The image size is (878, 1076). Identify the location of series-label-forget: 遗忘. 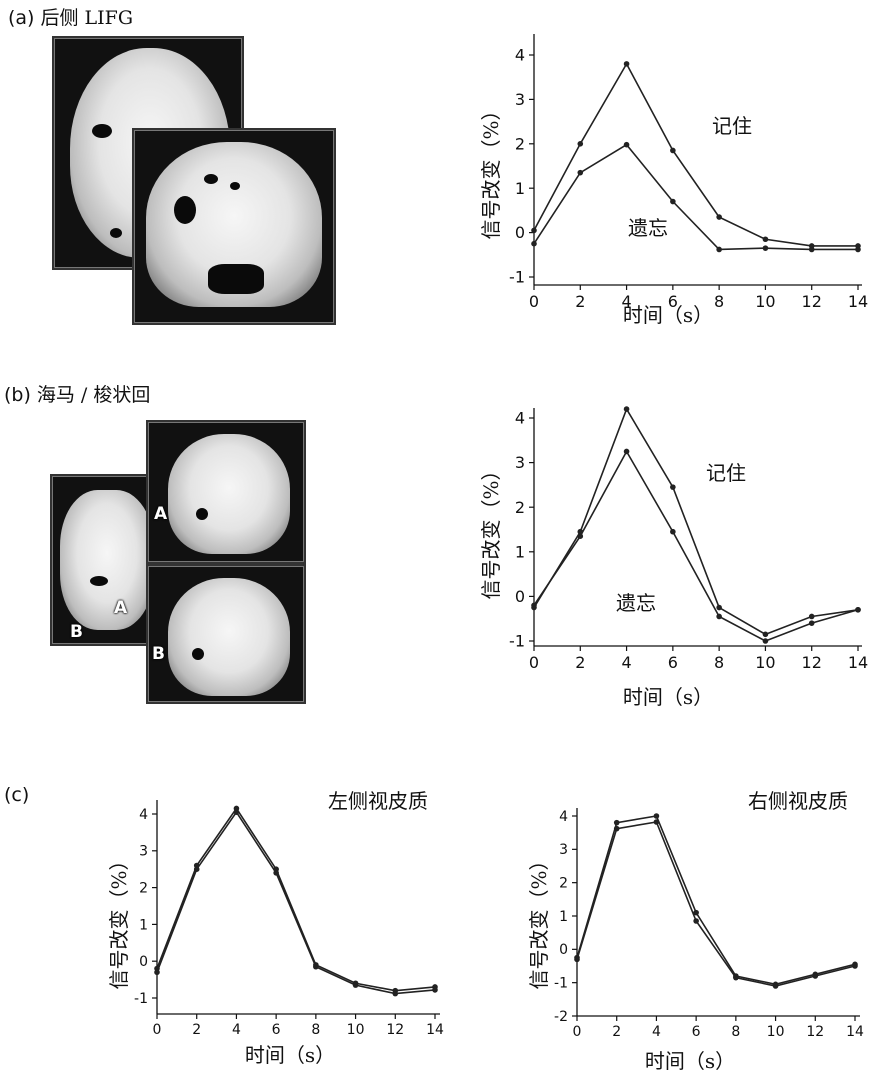
(636, 603).